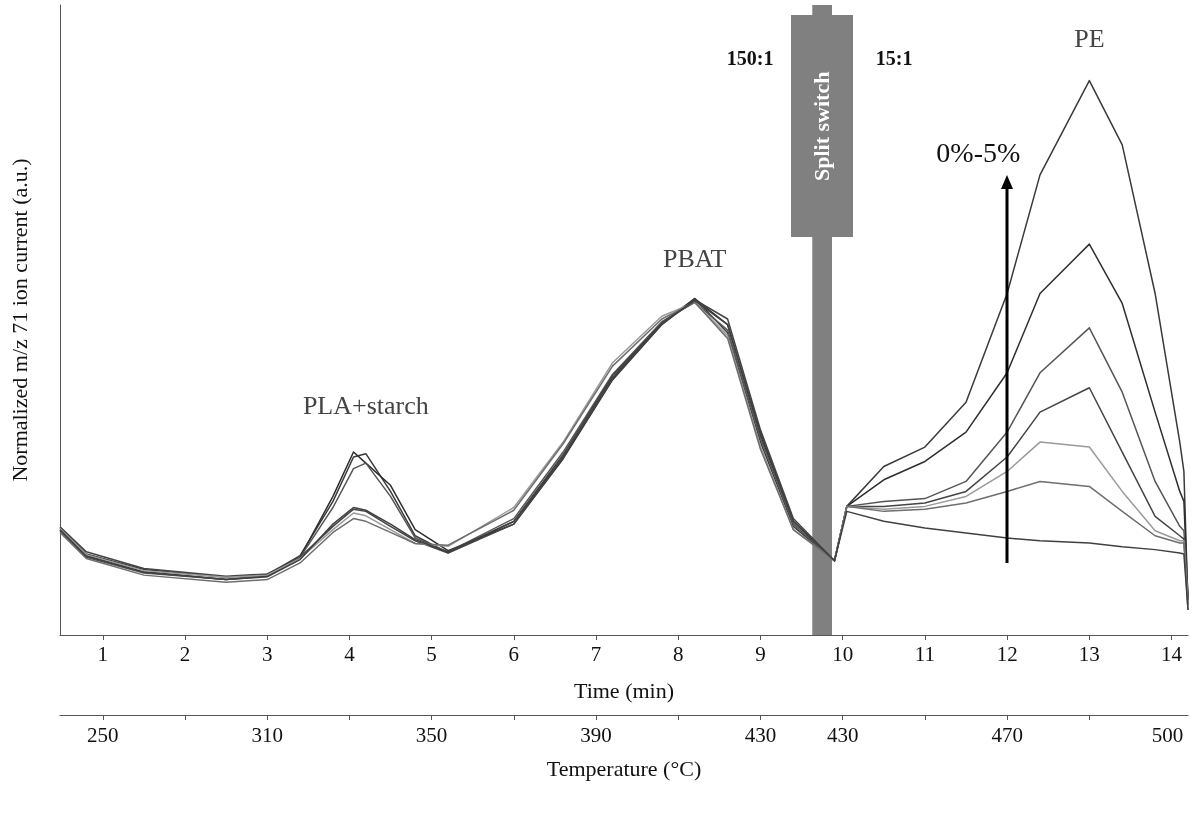  Describe the element at coordinates (431, 735) in the screenshot. I see `text: 350` at that location.